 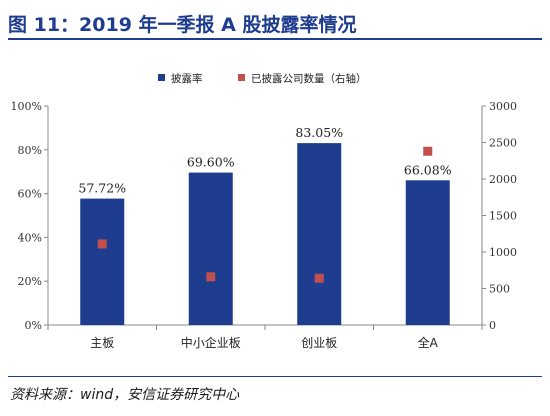 I want to click on legend-label-disclosed-count: 已披露公司数量（右轴）, so click(x=309, y=78).